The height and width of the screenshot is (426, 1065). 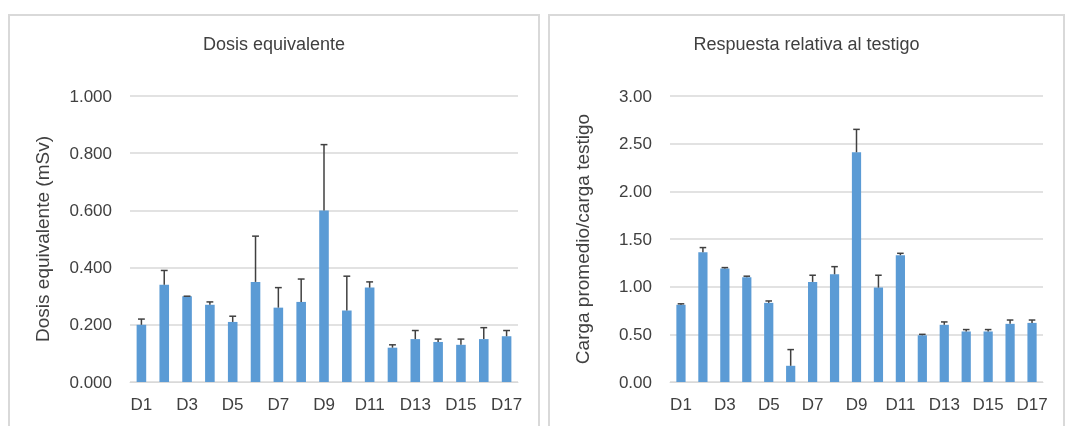 I want to click on y-tick-label: 0.800, so click(x=90, y=153).